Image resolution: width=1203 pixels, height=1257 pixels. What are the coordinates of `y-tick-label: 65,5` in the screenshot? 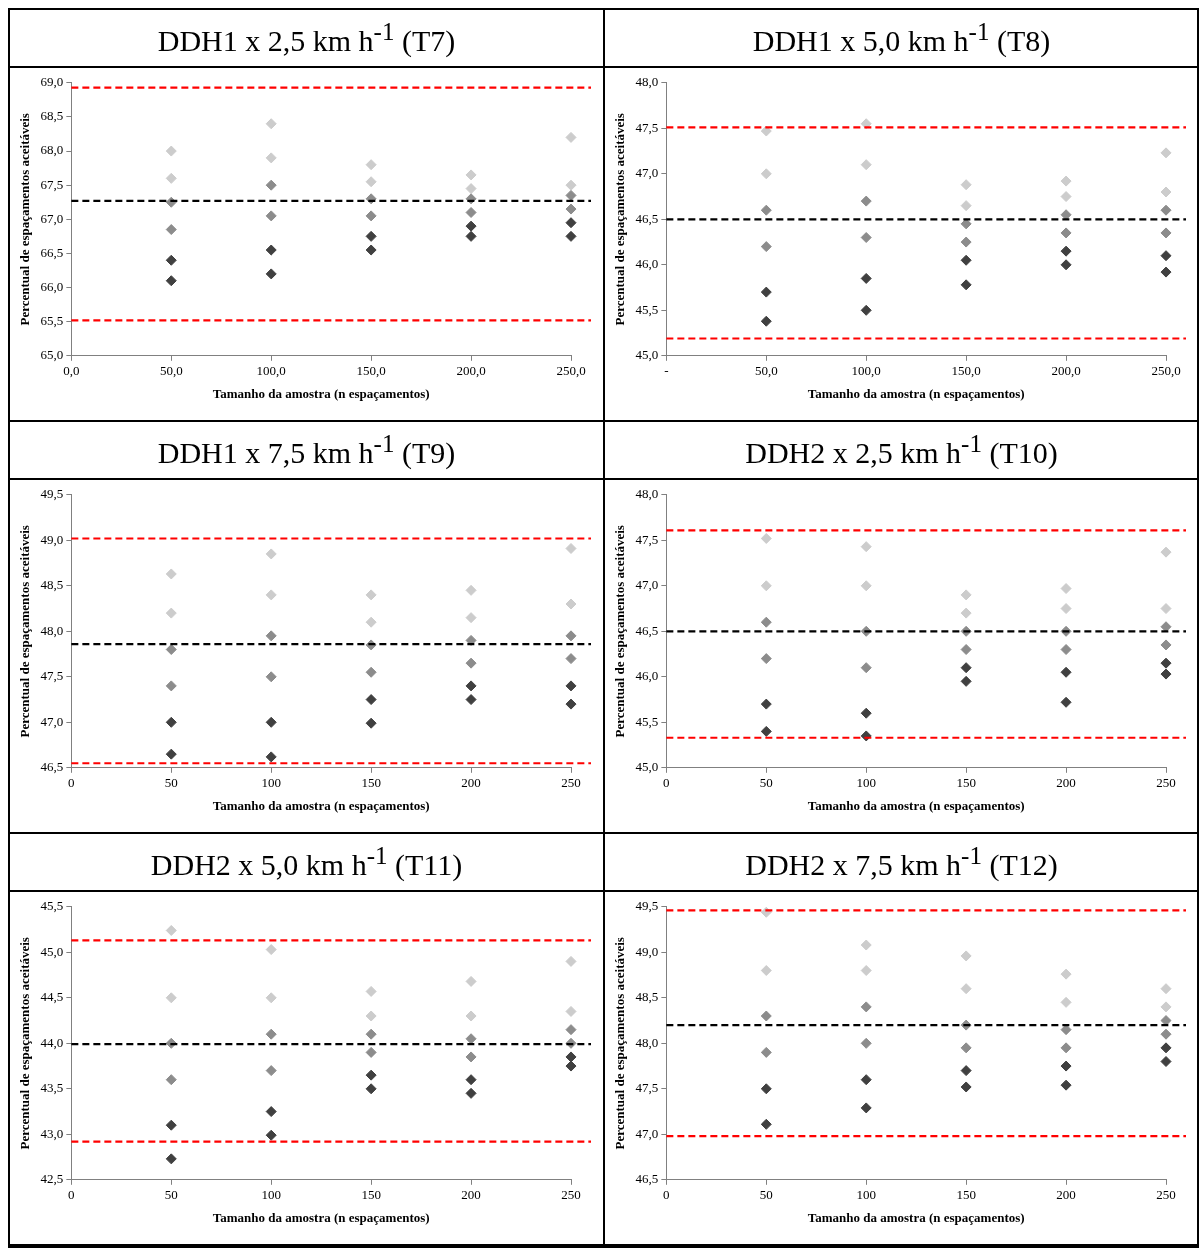 It's located at (52, 321).